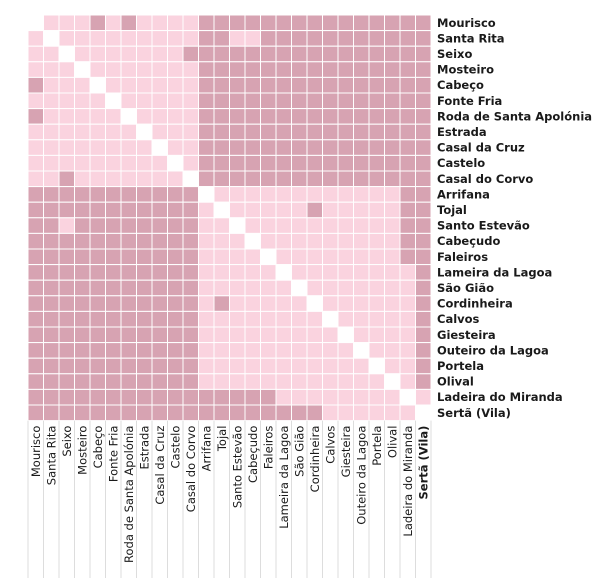 This screenshot has width=606, height=582. I want to click on matrix-cell-r4-c4, so click(82, 69).